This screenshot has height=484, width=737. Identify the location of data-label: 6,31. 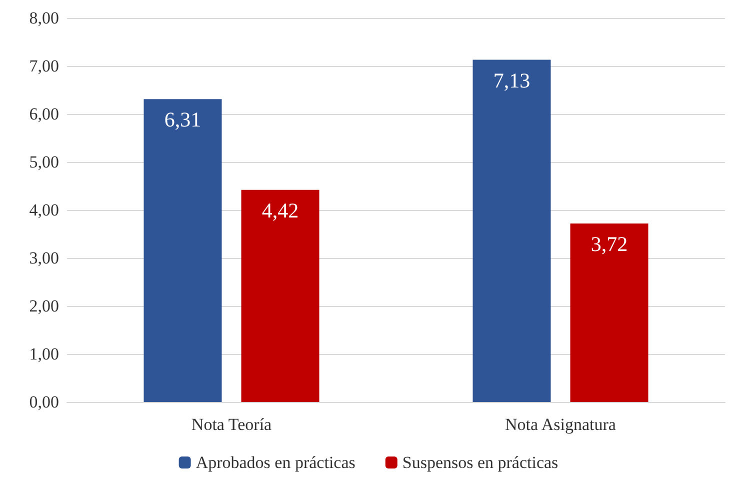
(183, 120).